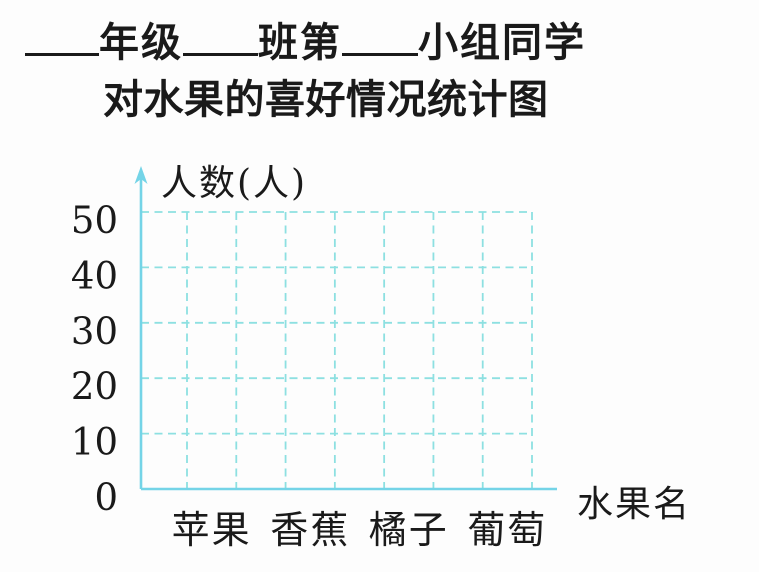 This screenshot has height=572, width=759. I want to click on group-blank-line, so click(380, 38).